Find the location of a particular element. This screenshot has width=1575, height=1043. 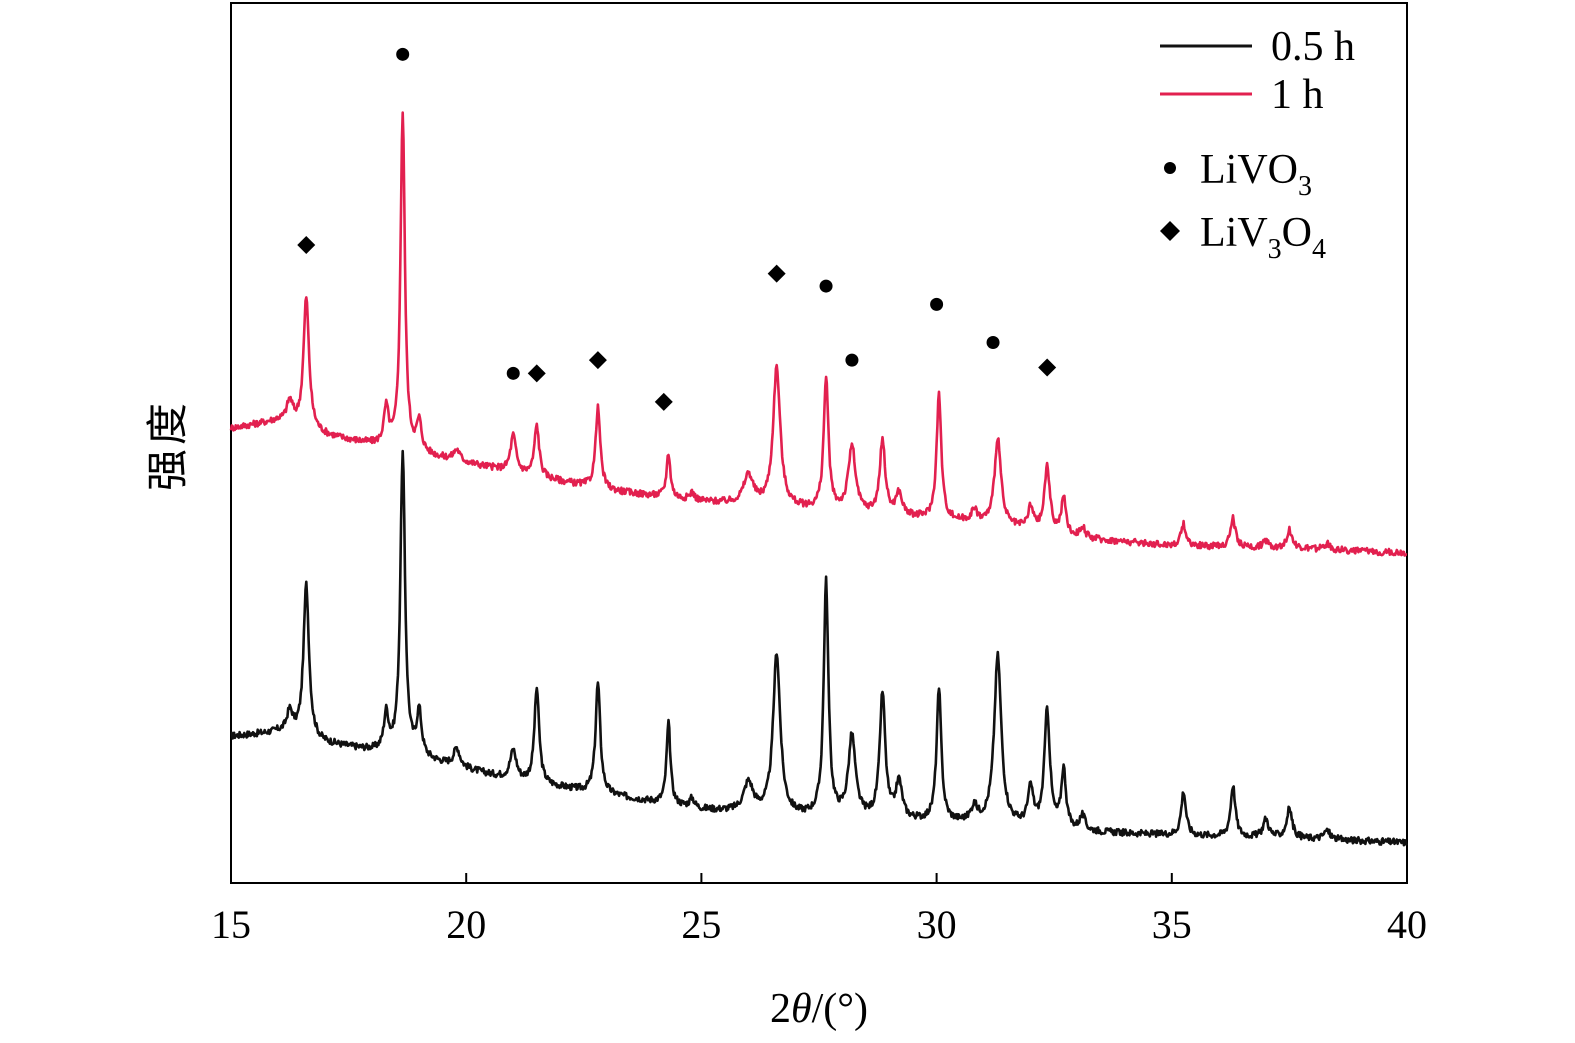

x-axis-ticks is located at coordinates (819, 878).